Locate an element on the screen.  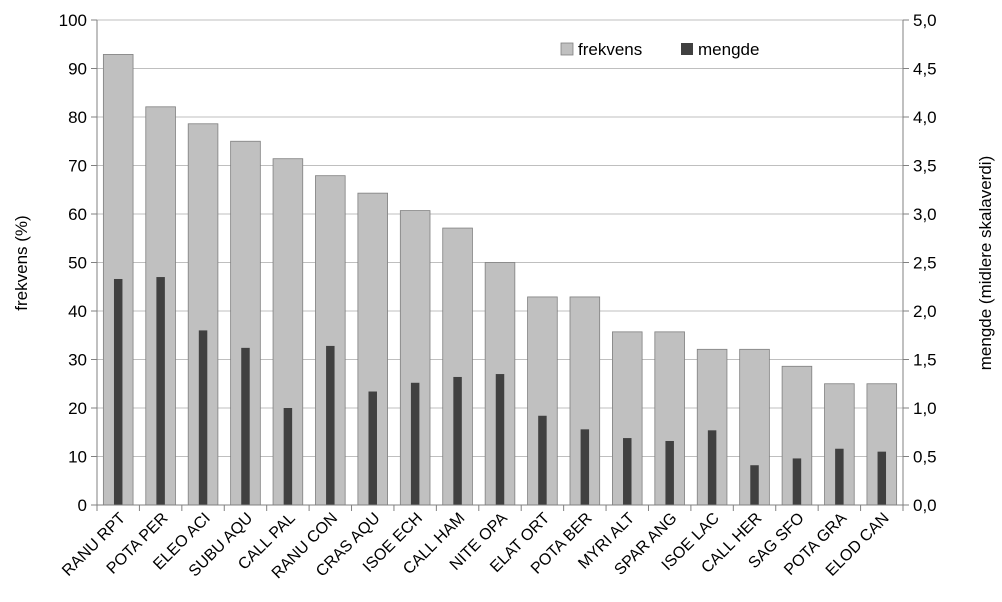
left-tick-label: 40 is located at coordinates (77, 311).